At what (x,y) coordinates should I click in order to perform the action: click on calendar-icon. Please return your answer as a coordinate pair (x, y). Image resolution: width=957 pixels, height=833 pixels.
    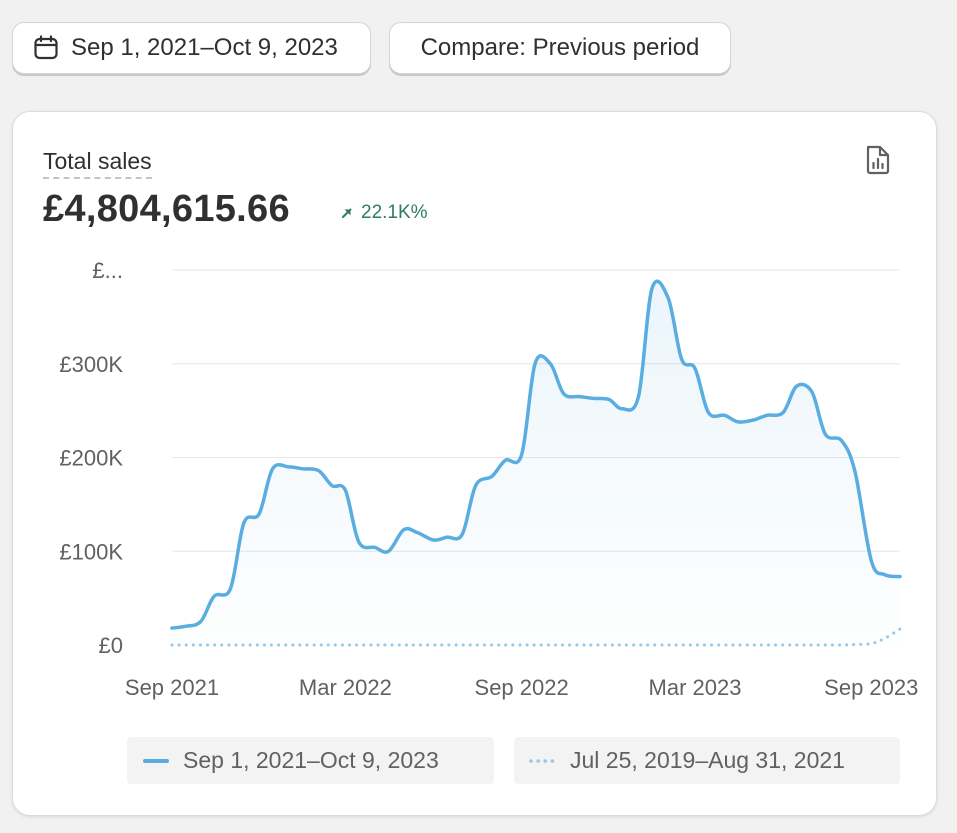
    Looking at the image, I should click on (46, 48).